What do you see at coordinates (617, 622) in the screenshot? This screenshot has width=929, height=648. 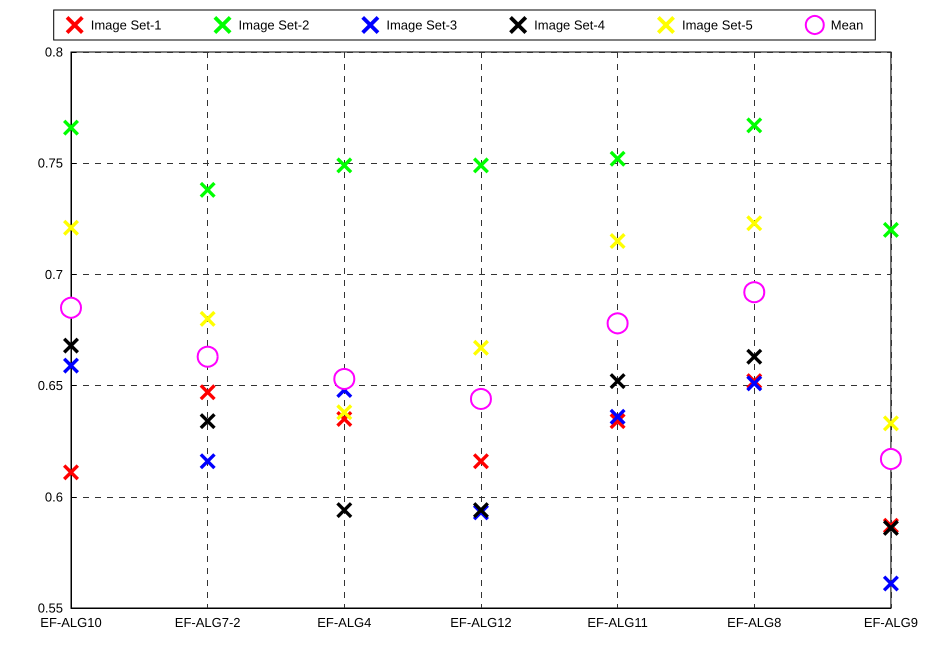 I see `x-tick-label: EF-ALG11` at bounding box center [617, 622].